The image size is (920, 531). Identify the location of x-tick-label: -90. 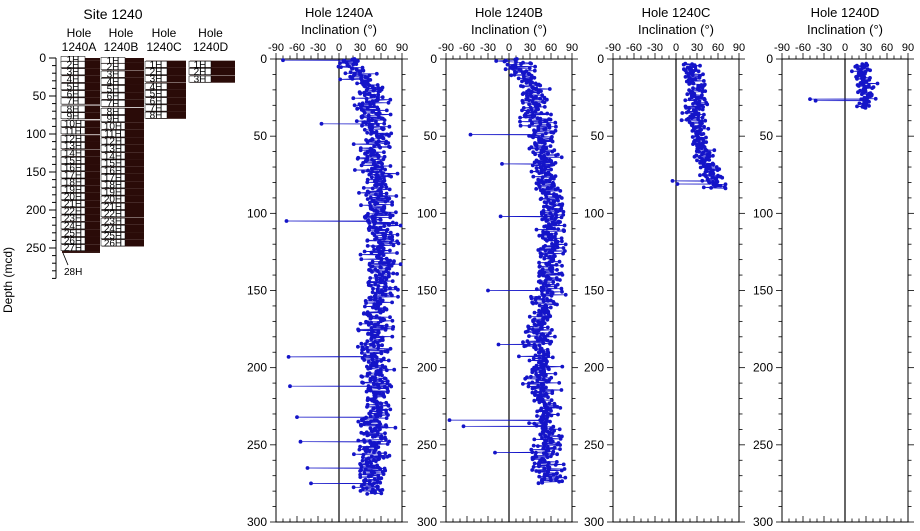
(276, 48).